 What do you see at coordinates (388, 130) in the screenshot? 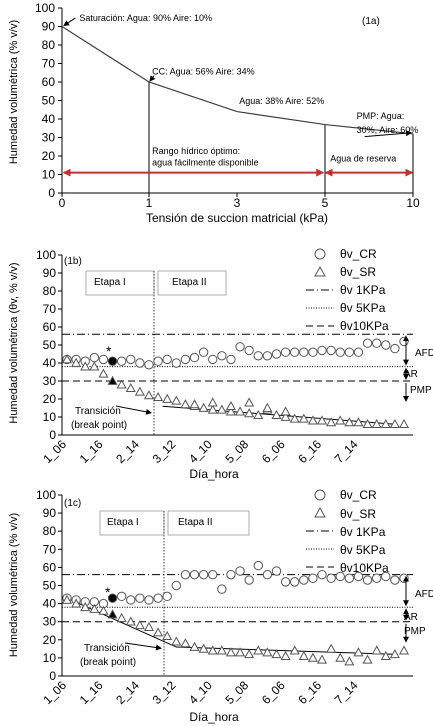
I see `annotation-1a: 30%, Aire: 60%` at bounding box center [388, 130].